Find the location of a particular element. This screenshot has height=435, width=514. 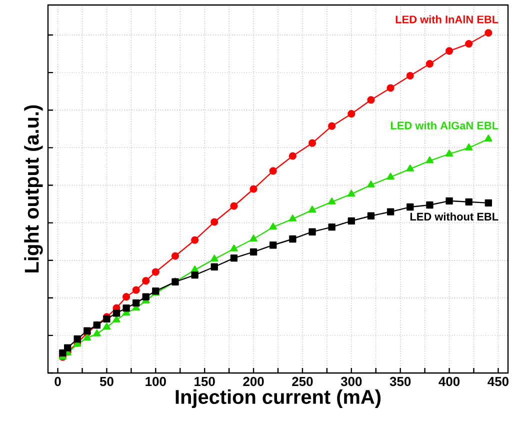

x-tick-label: 300 is located at coordinates (351, 381).